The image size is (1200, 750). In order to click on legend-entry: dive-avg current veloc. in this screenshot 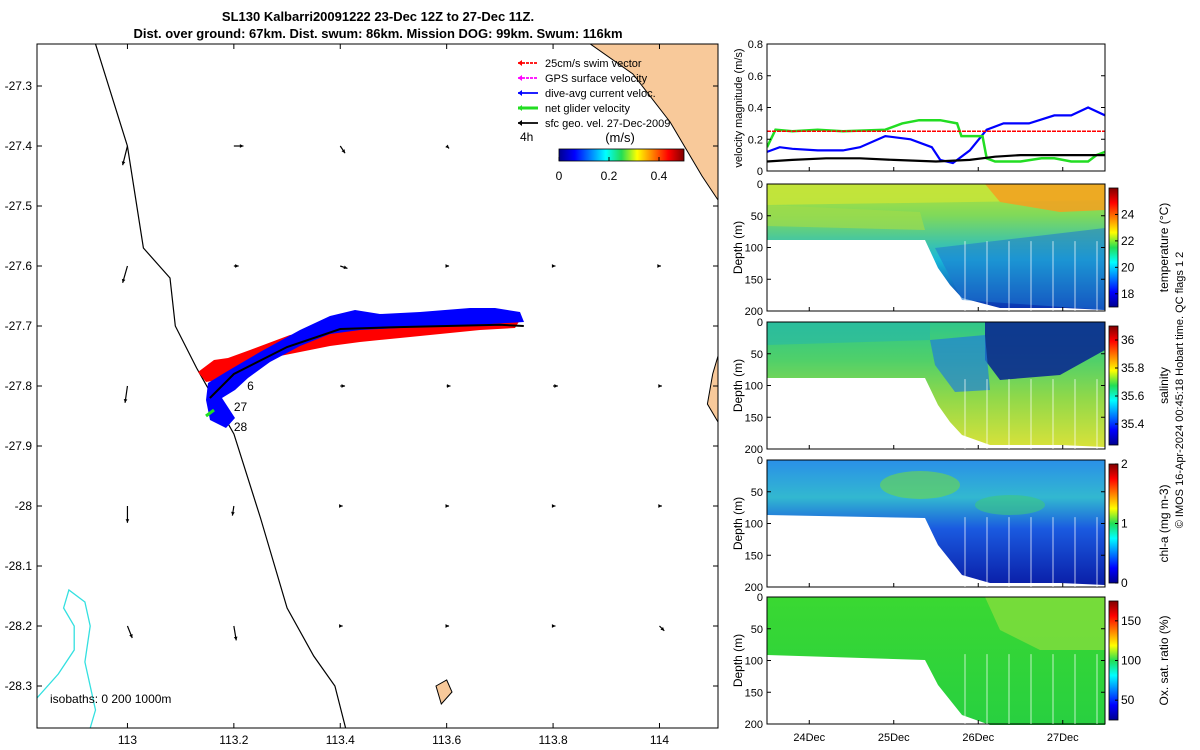, I will do `click(587, 94)`.